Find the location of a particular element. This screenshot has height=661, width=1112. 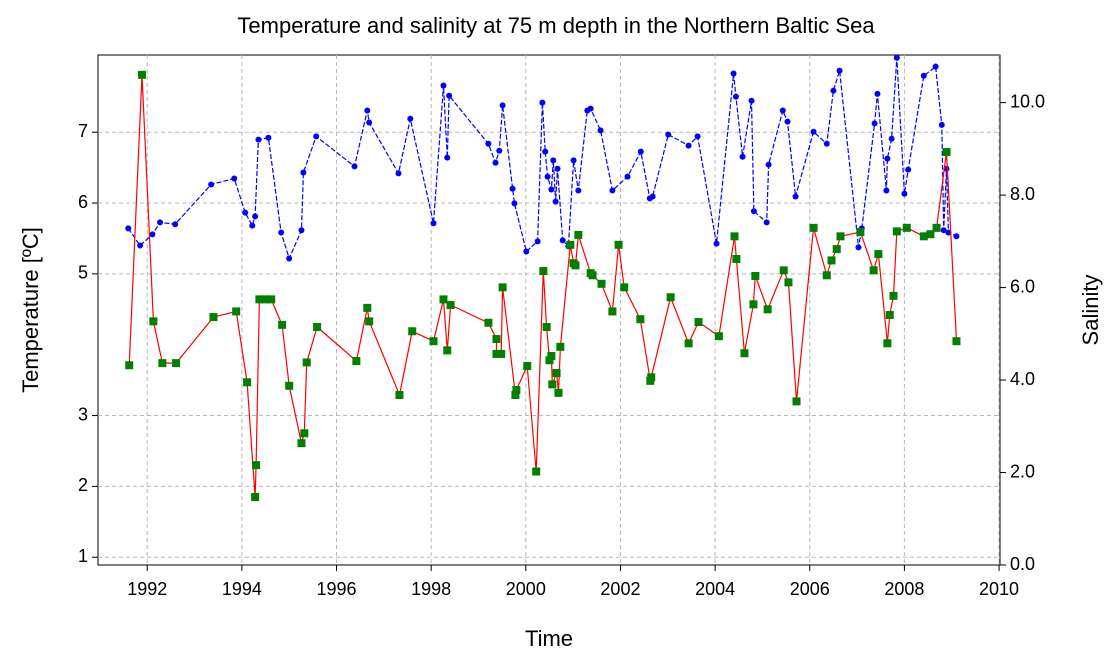

y2-tick-label: 6.0 is located at coordinates (1022, 286).